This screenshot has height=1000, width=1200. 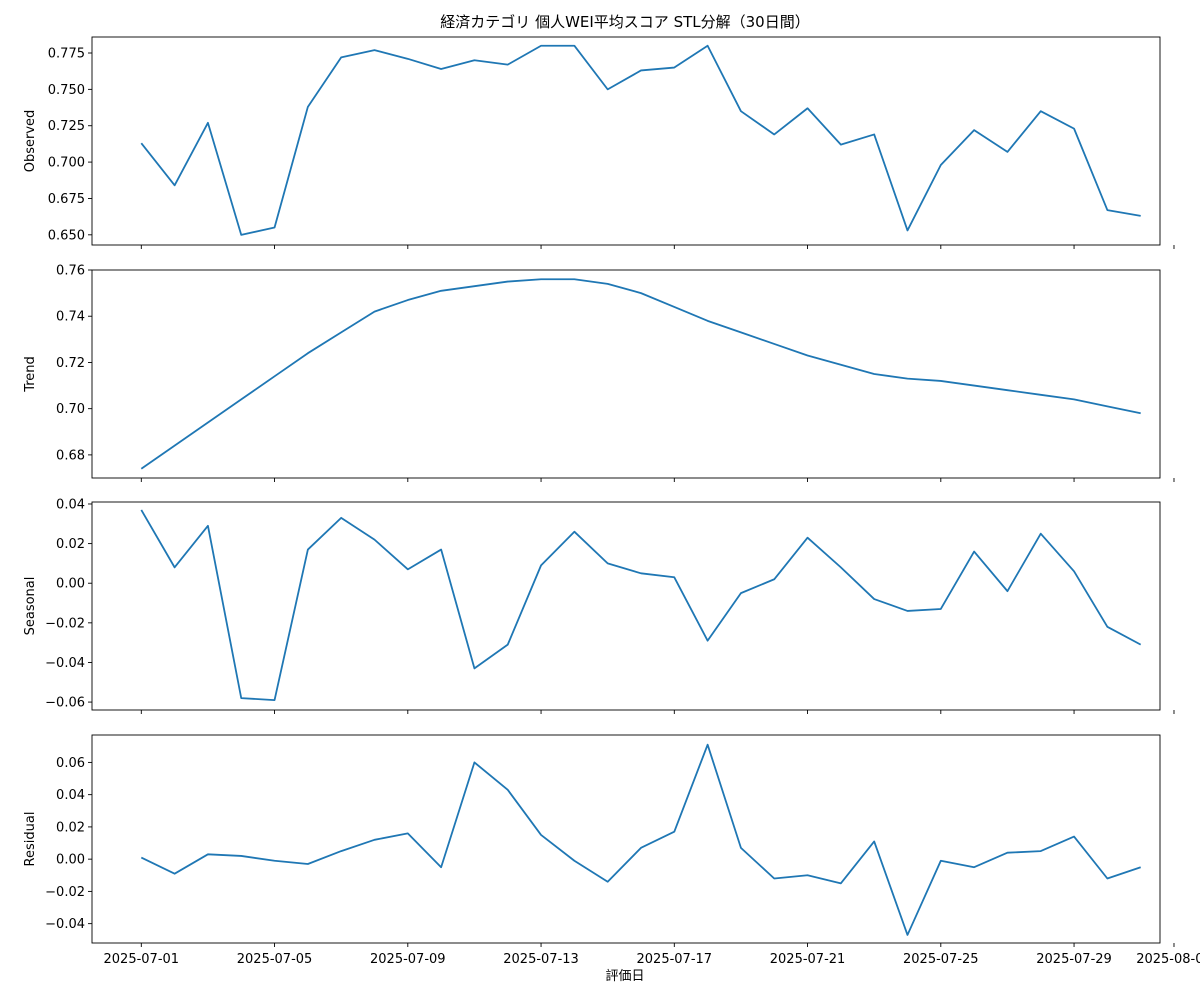 What do you see at coordinates (30, 374) in the screenshot?
I see `y-axis-label: Trend` at bounding box center [30, 374].